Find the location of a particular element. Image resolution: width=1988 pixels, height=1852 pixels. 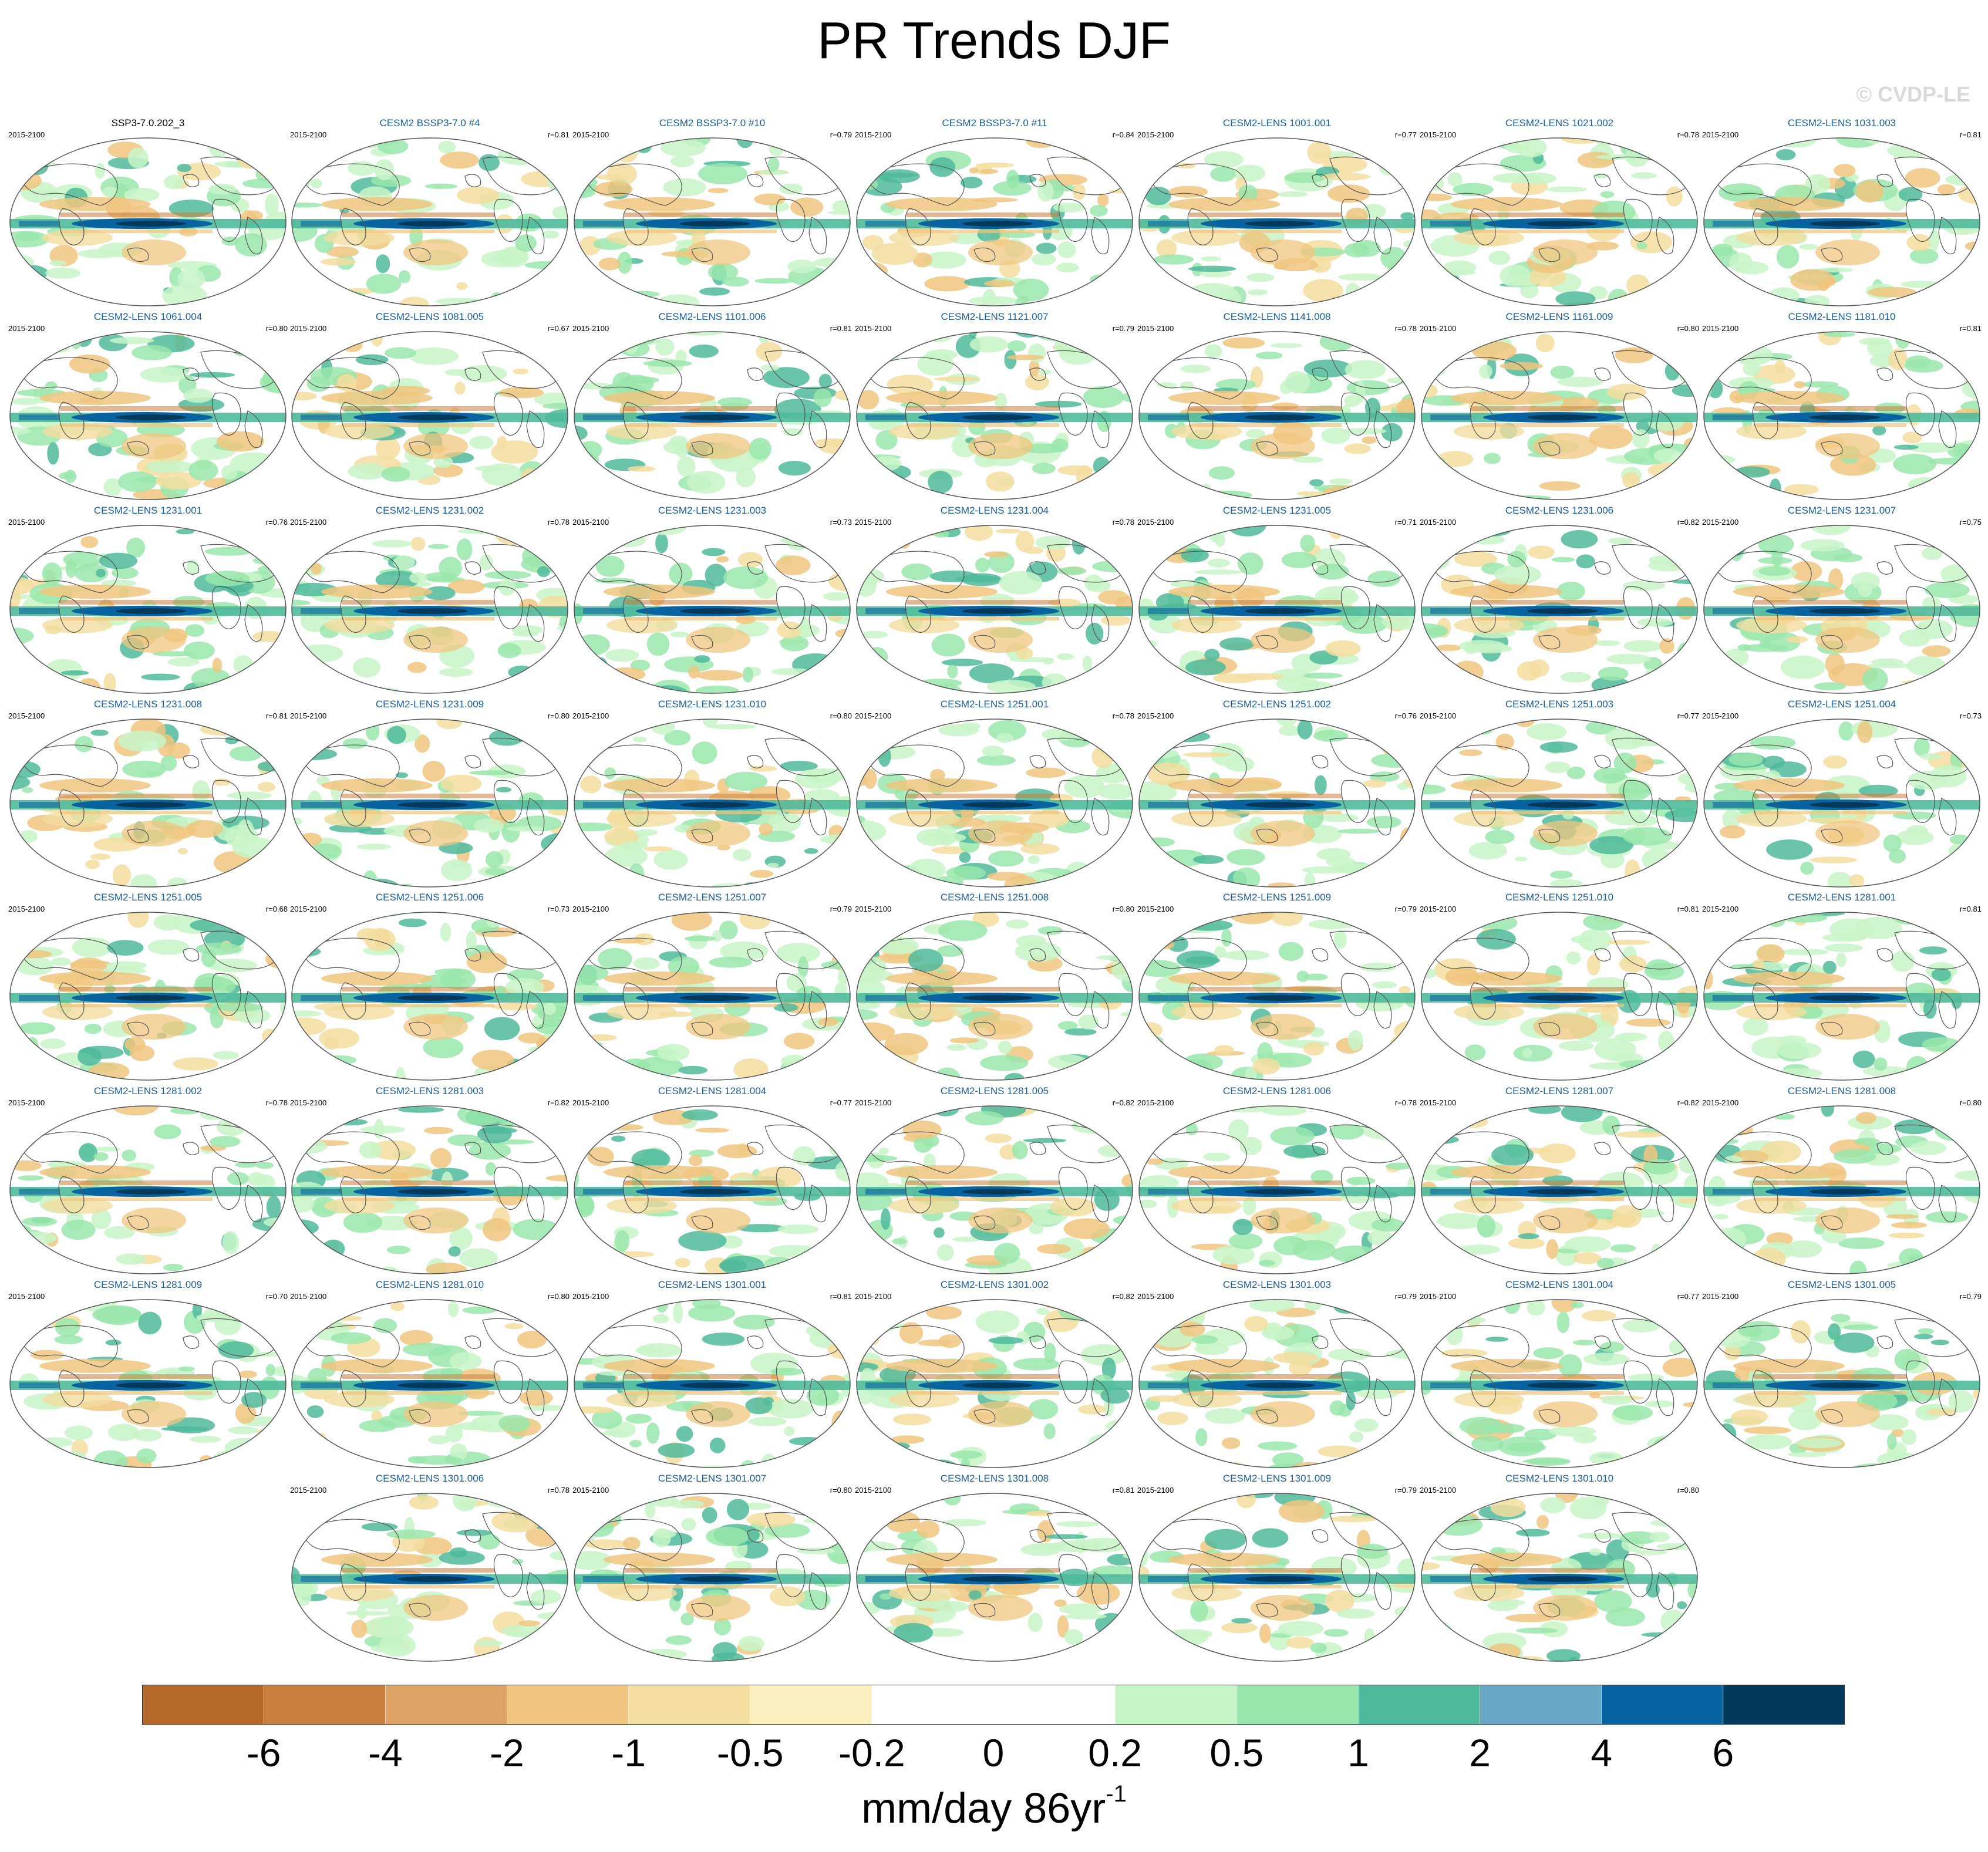

map-panel: CESM2-LENS 1161.009 2015-2100 r=0.80 is located at coordinates (1559, 408).